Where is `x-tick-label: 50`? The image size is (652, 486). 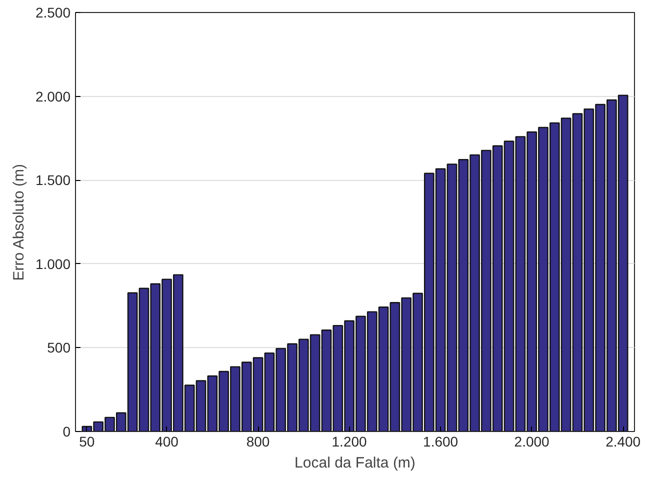 x-tick-label: 50 is located at coordinates (87, 442).